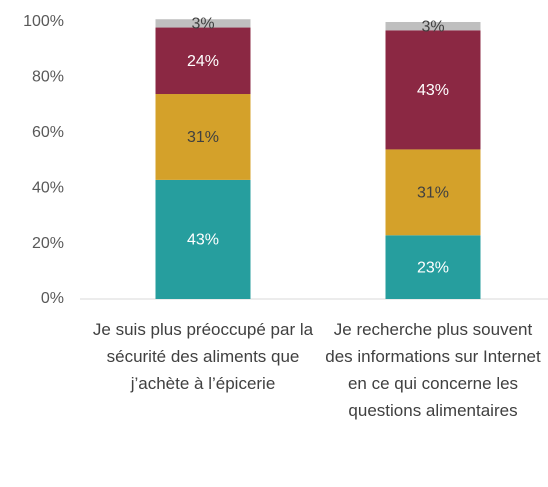 The width and height of the screenshot is (548, 487). I want to click on y-tick-label: 0%, so click(52, 298).